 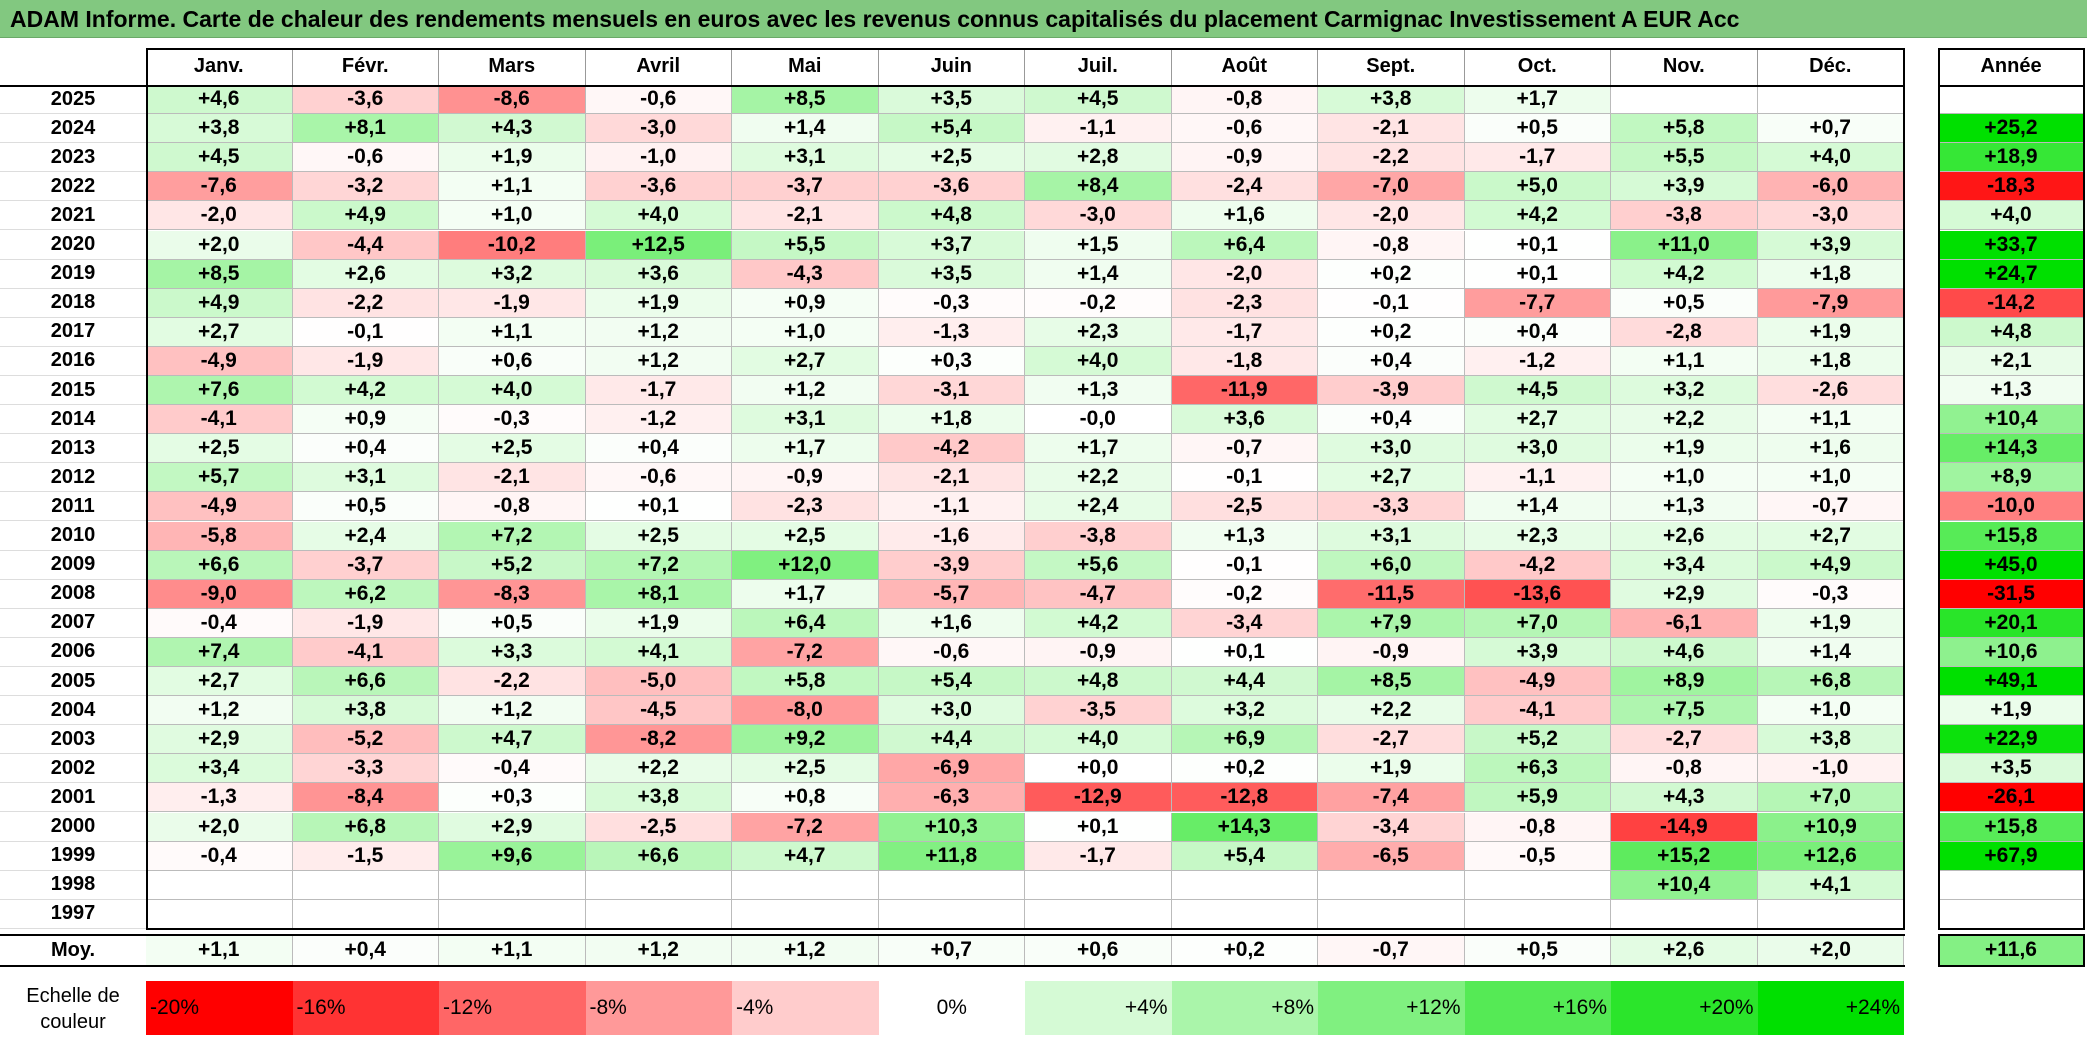 I want to click on heatmap-cell: +6,6, so click(x=219, y=565).